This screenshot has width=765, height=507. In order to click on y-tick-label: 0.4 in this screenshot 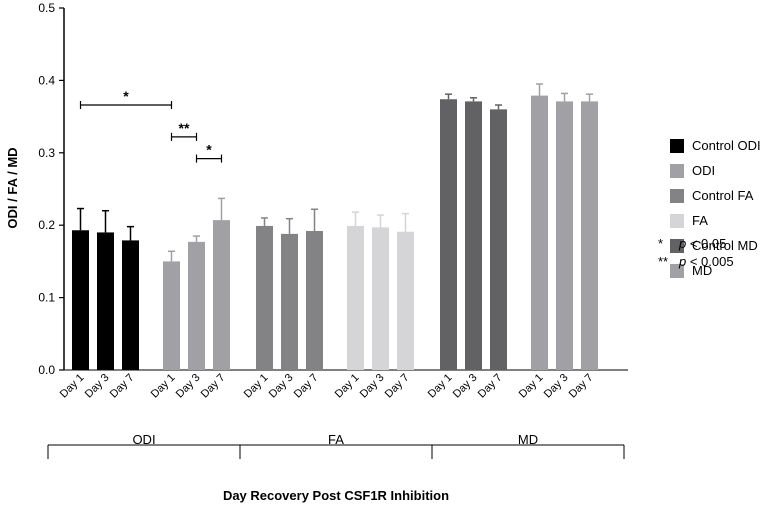, I will do `click(46, 80)`.